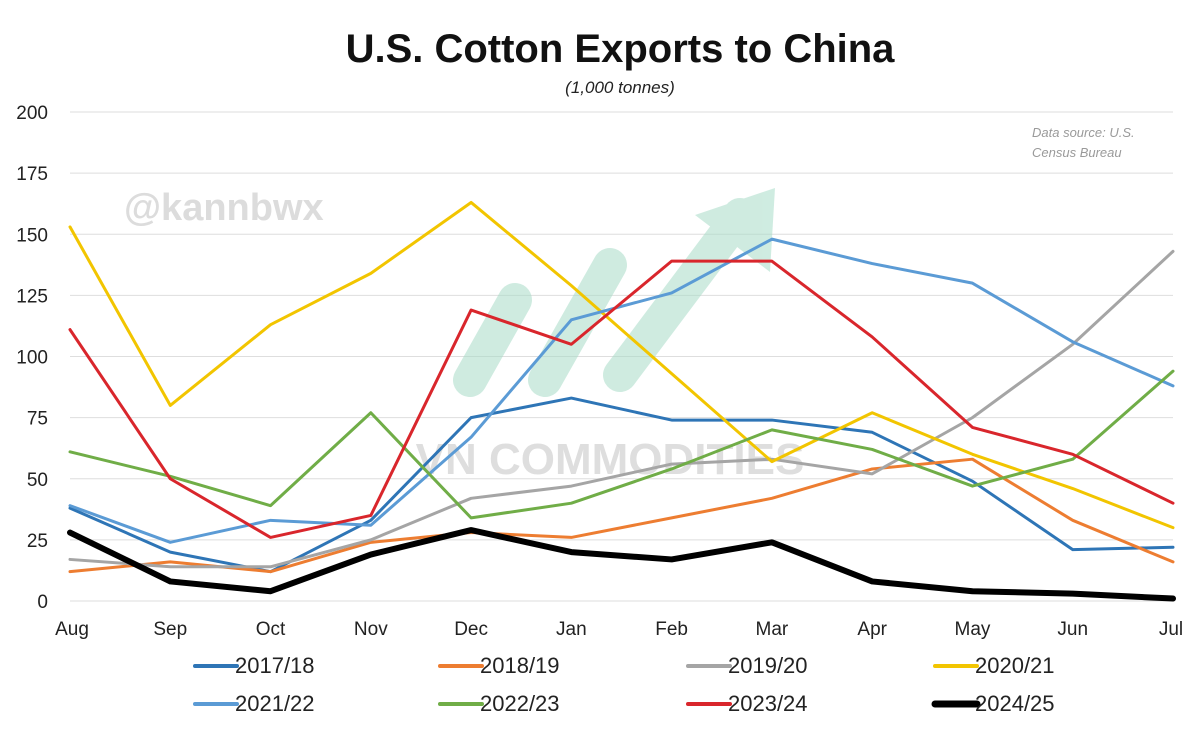 The image size is (1200, 730). I want to click on legend-item: 2017/18, so click(254, 665).